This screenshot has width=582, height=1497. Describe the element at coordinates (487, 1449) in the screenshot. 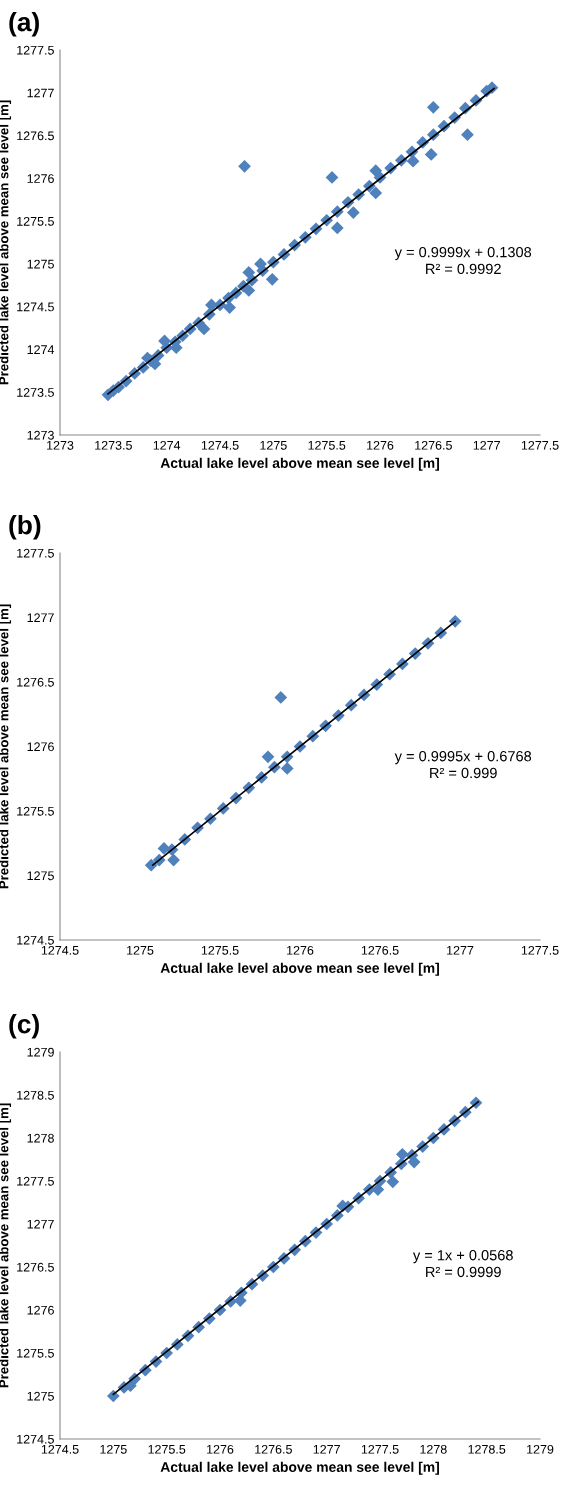

I see `x-tick-label: 1278.5` at that location.